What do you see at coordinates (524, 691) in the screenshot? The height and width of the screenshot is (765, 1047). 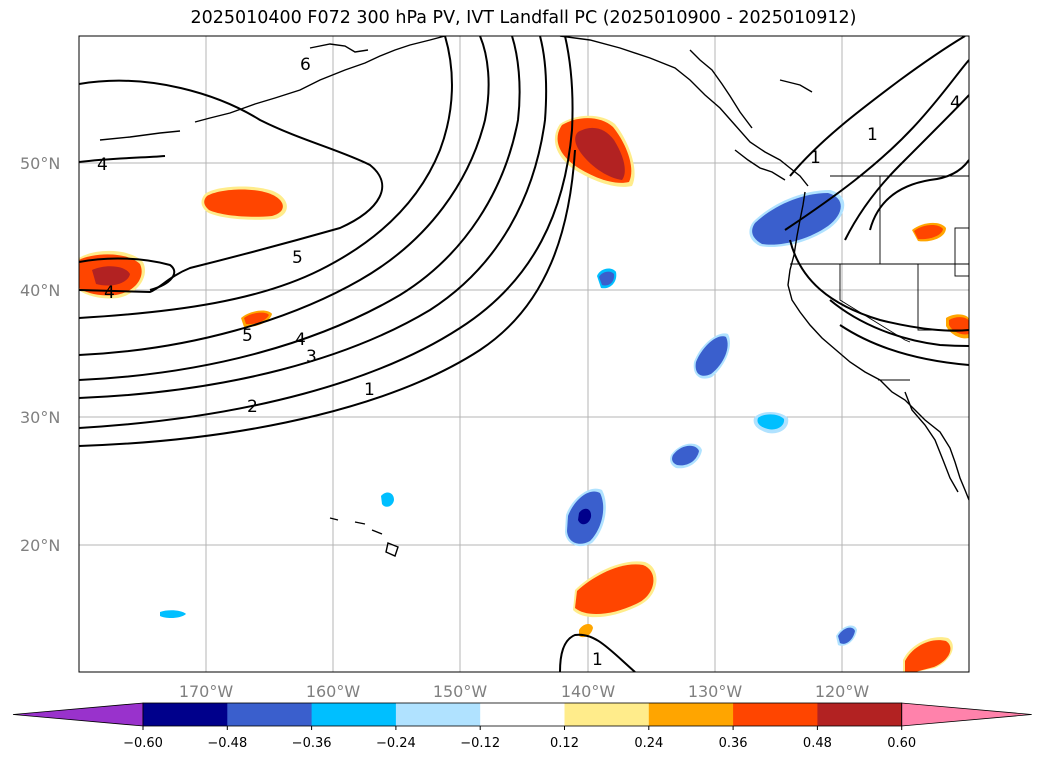 I see `longitude-labels: 170°W 160°W 150°W 140°W 130°W 120°W` at bounding box center [524, 691].